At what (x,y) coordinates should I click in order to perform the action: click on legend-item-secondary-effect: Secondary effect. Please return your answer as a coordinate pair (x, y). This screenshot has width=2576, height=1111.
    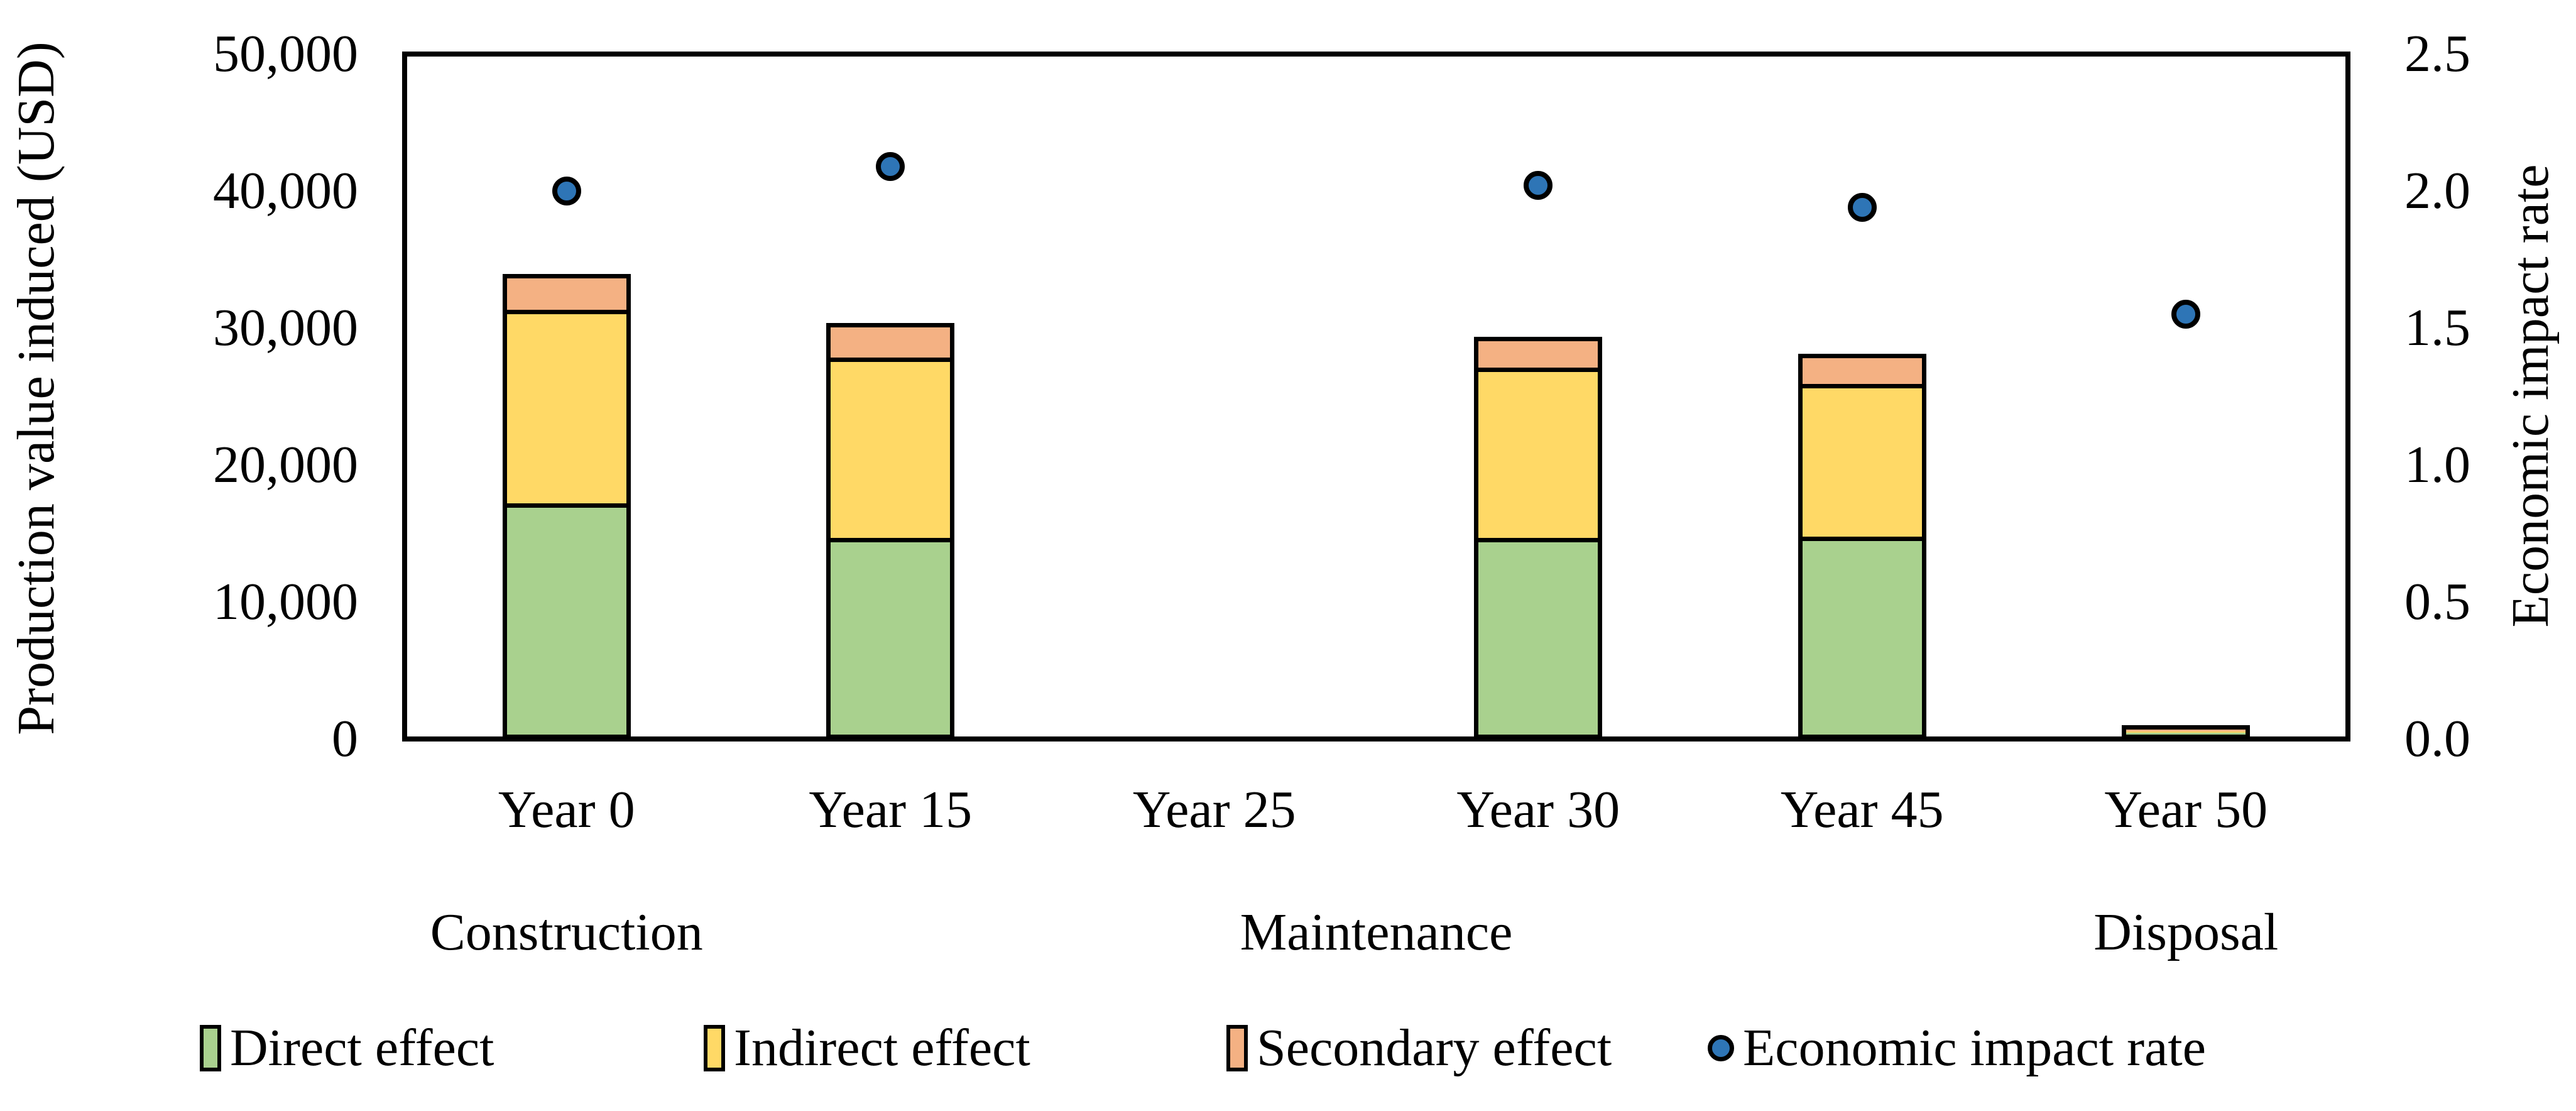
    Looking at the image, I should click on (1419, 1048).